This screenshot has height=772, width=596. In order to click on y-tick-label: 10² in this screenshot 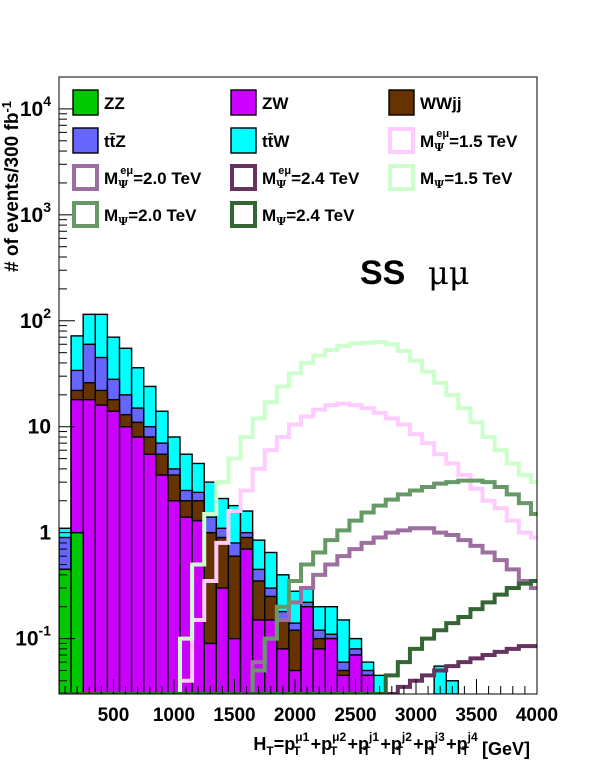, I will do `click(35, 319)`.